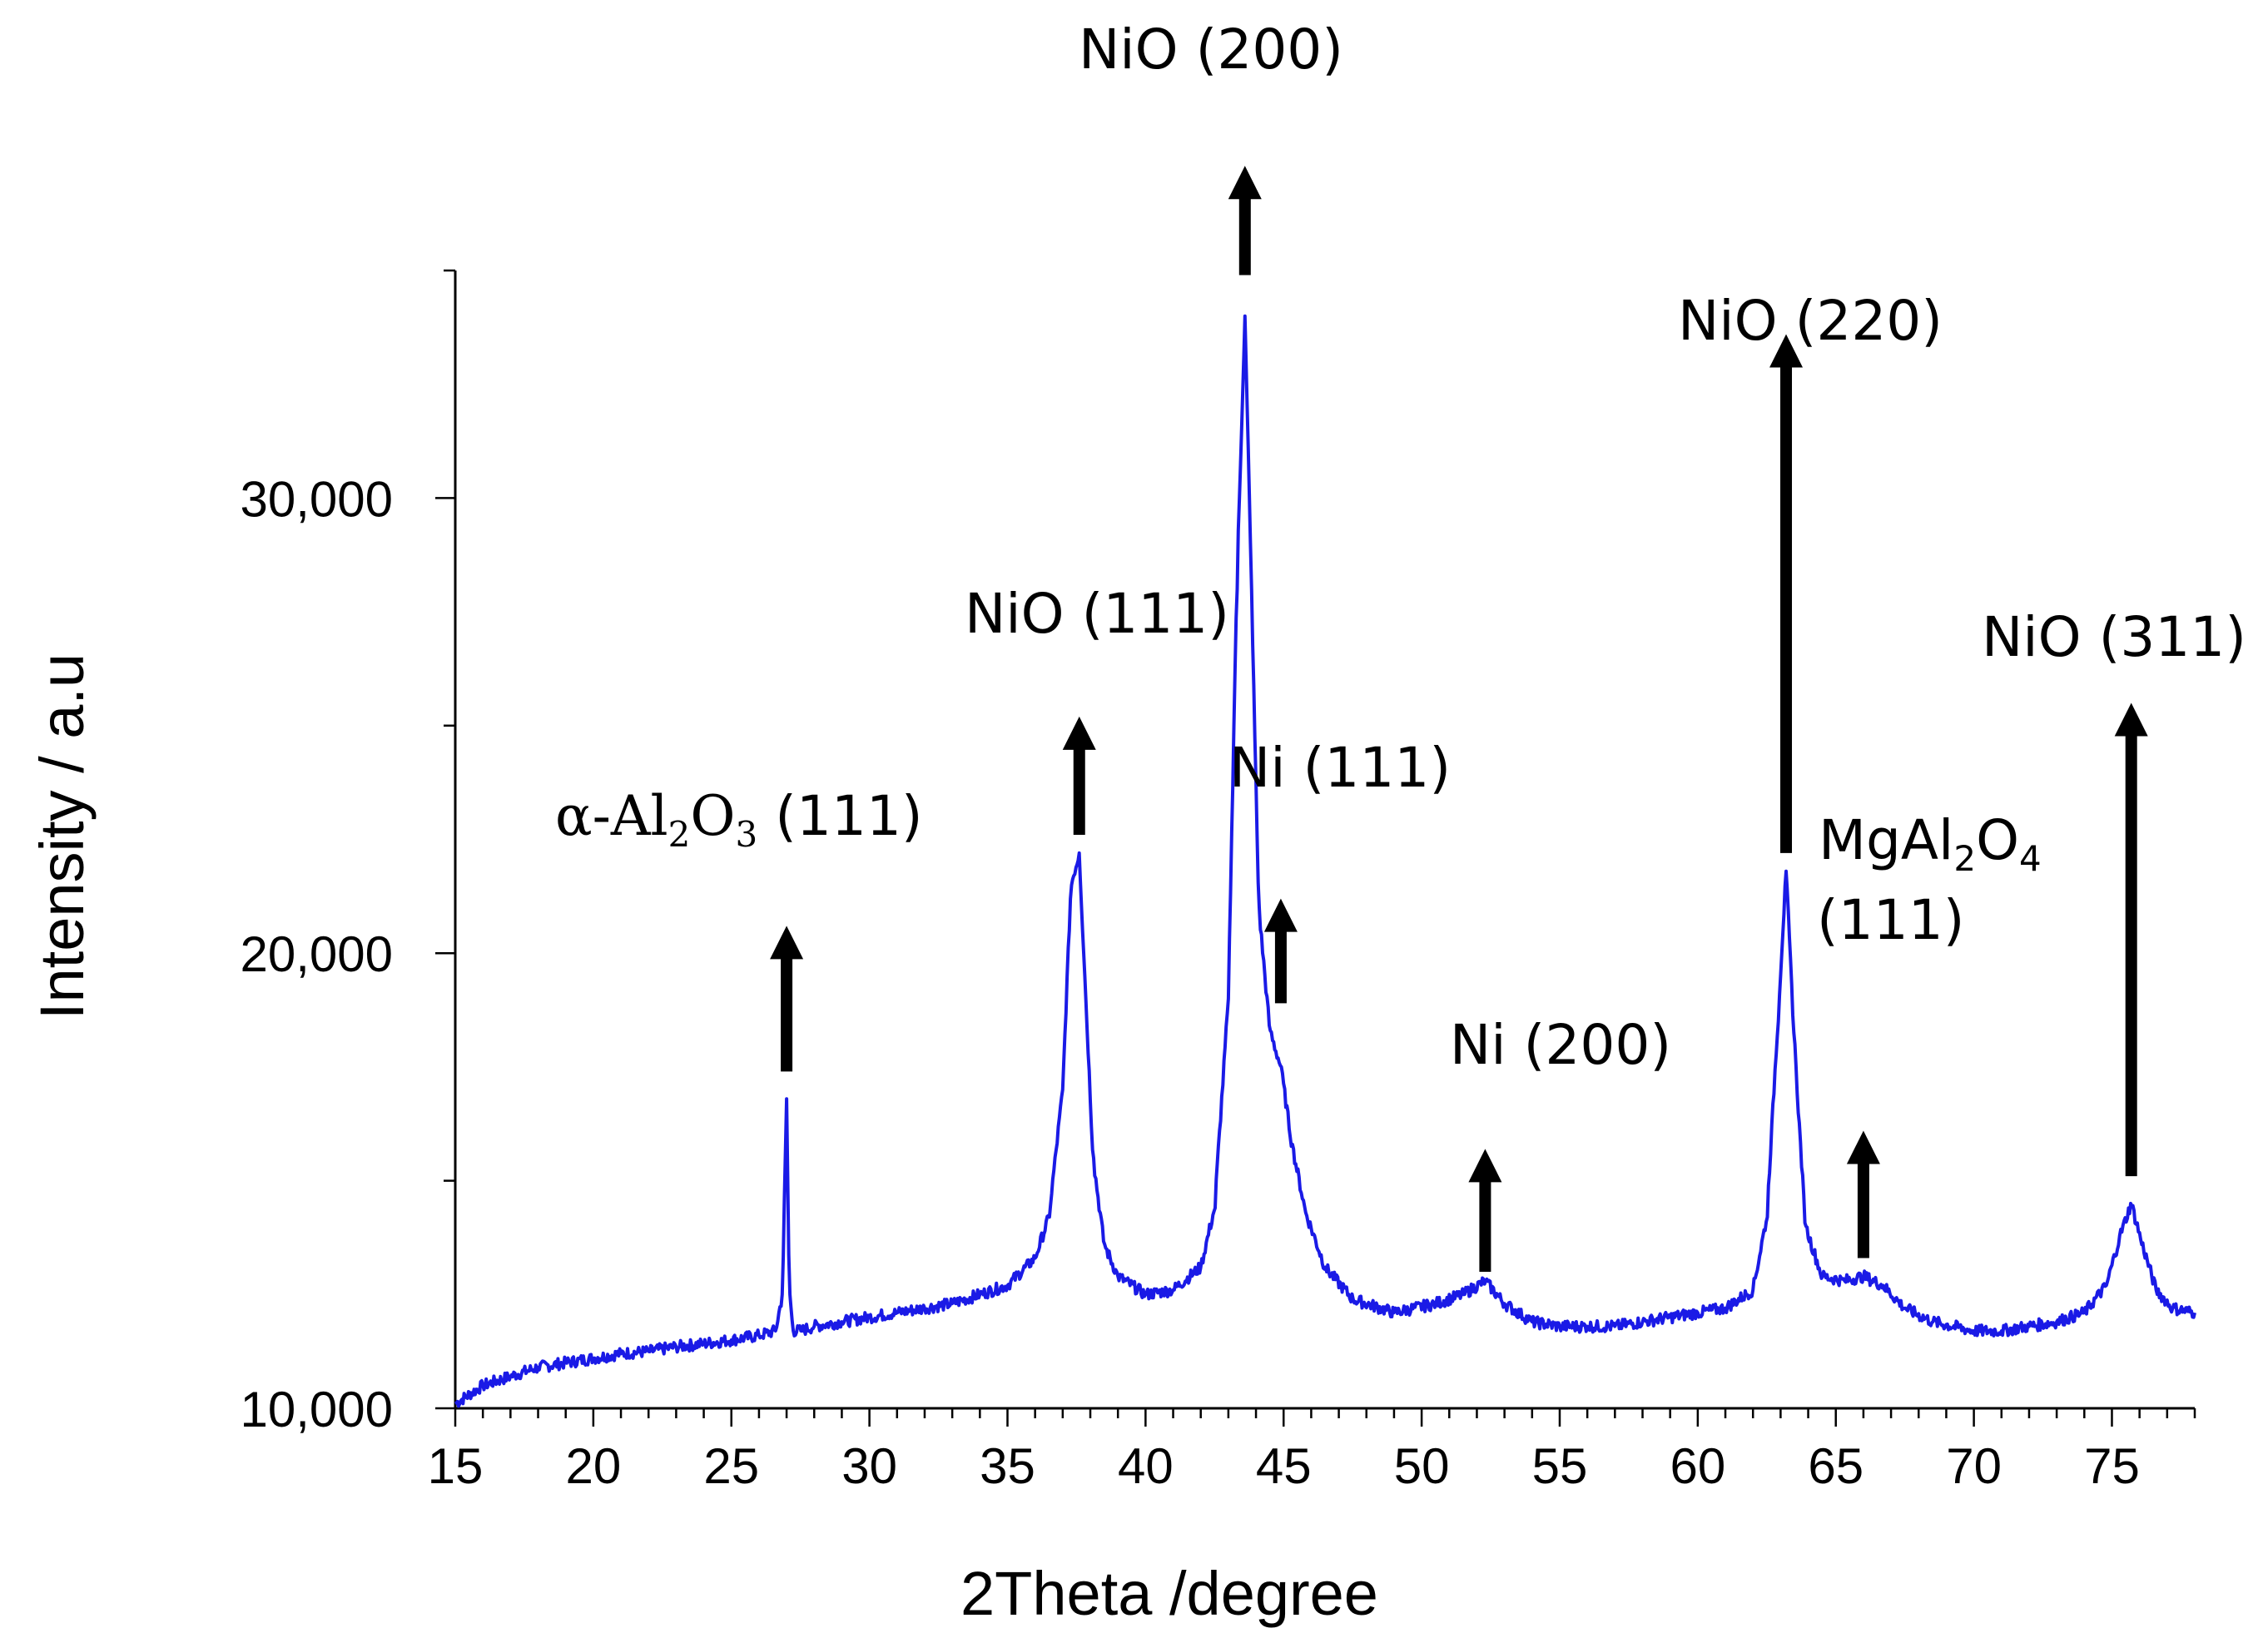 Image resolution: width=2268 pixels, height=1648 pixels. What do you see at coordinates (2112, 1466) in the screenshot?
I see `x-tick-label: 75` at bounding box center [2112, 1466].